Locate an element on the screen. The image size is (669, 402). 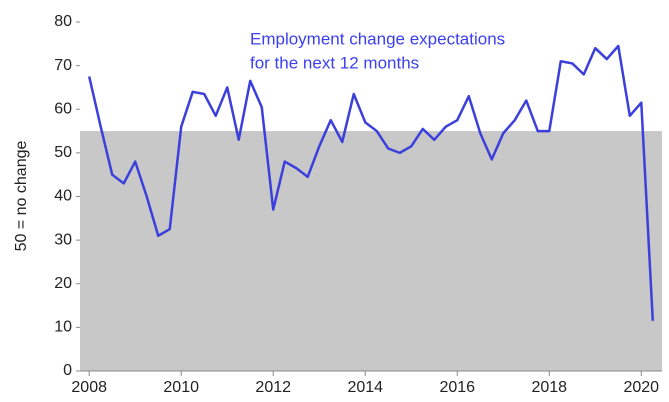
x-tick-label: 2018 is located at coordinates (549, 387).